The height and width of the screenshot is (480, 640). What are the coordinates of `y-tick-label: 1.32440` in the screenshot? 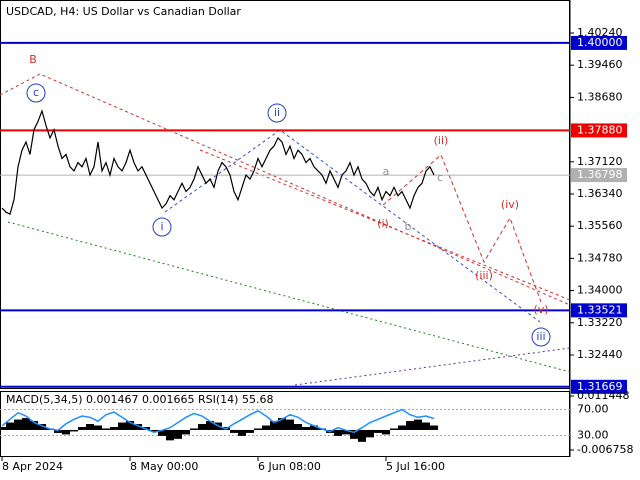 It's located at (600, 354).